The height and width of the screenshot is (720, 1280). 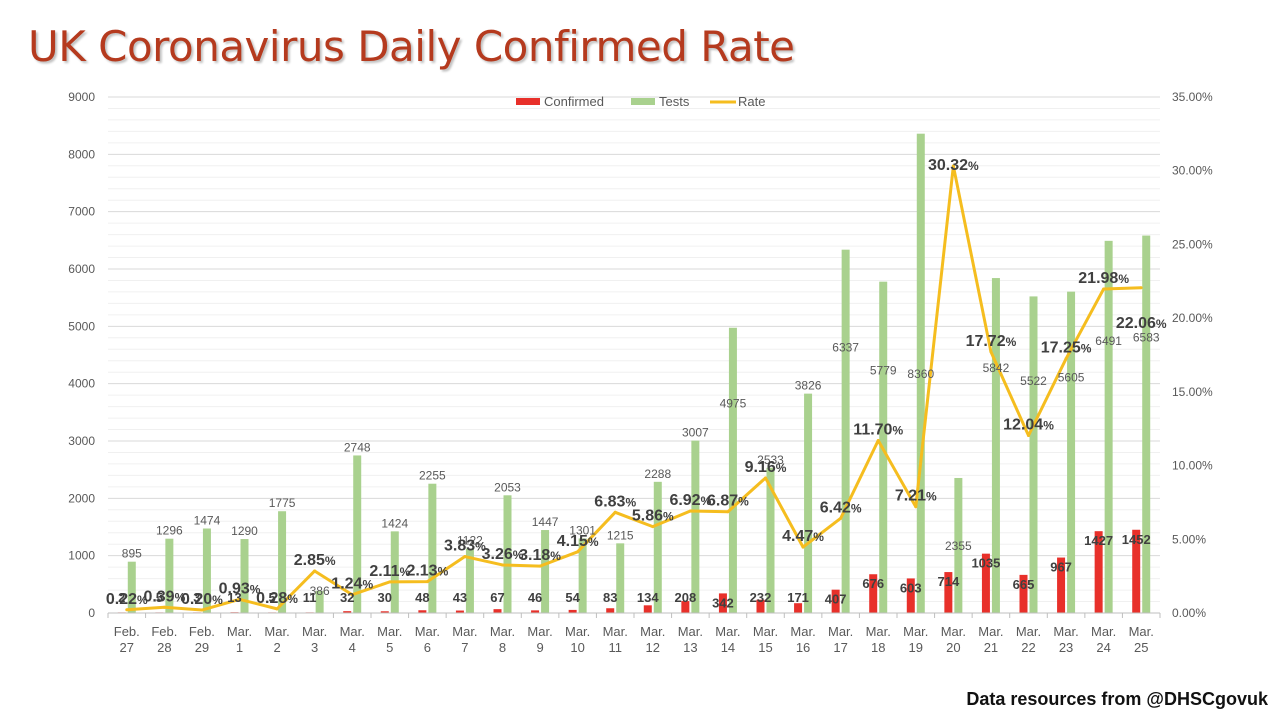 I want to click on tests-data-label: 2533, so click(x=770, y=460).